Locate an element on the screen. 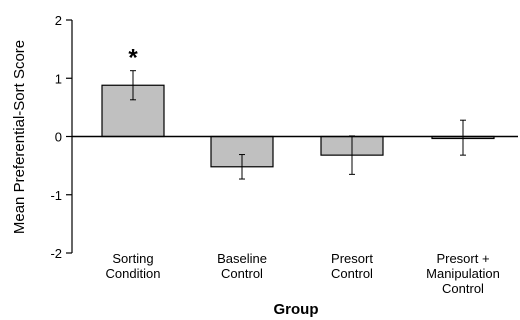 The width and height of the screenshot is (520, 320). x-tick-label: Baseline Control is located at coordinates (242, 266).